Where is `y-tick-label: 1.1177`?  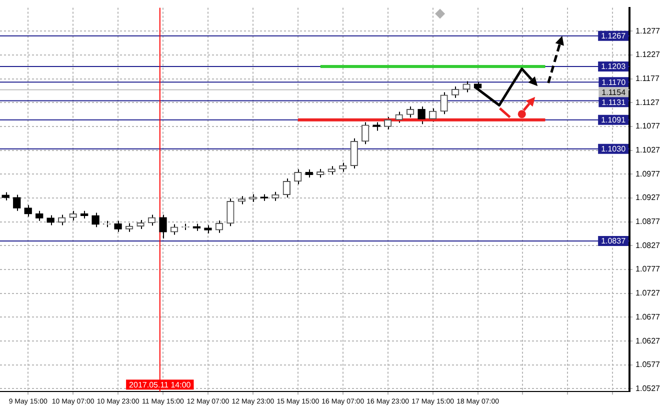
y-tick-label: 1.1177 is located at coordinates (648, 79).